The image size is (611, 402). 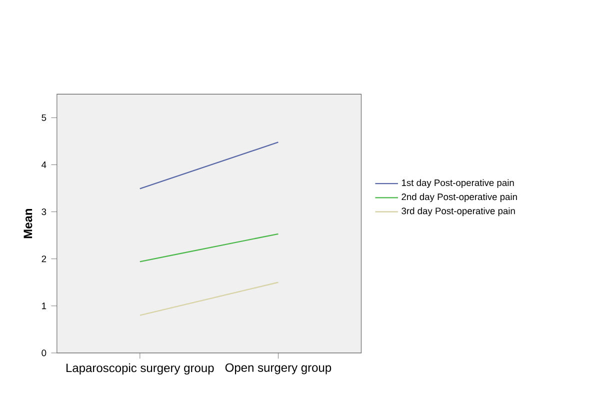 I want to click on legend-label: 2nd day Post-operative pain, so click(x=459, y=197).